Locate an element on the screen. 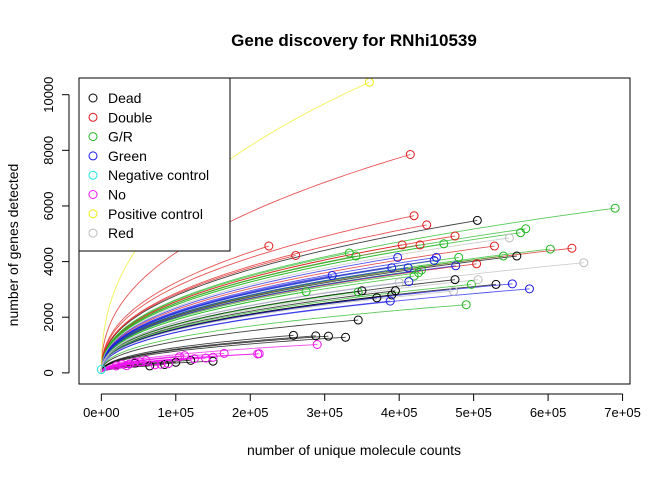 This screenshot has height=480, width=672. legend-label: Green is located at coordinates (127, 156).